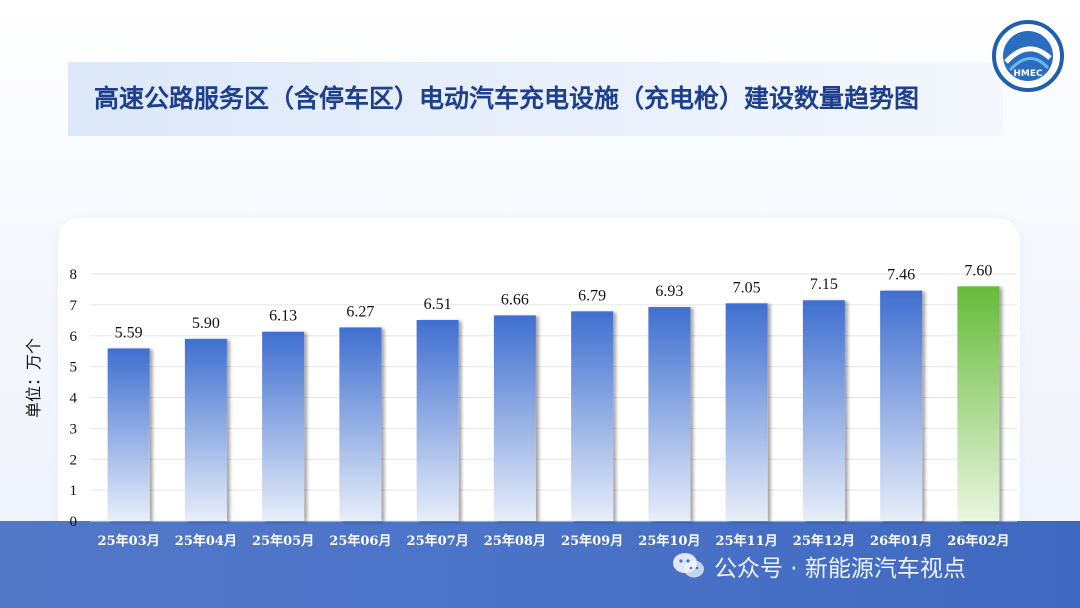  I want to click on bar-25年12月, so click(823, 410).